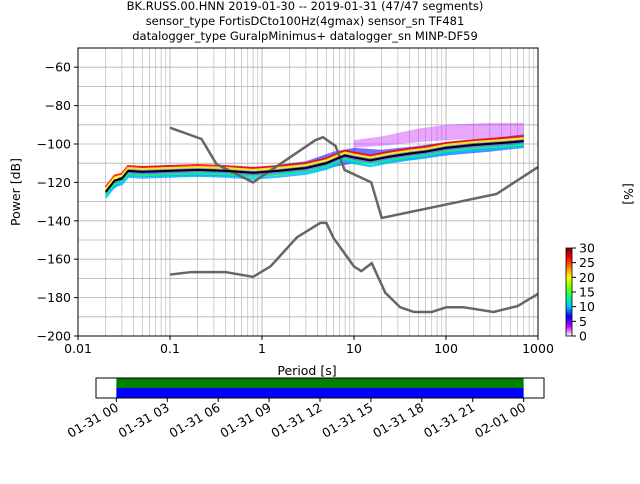 This screenshot has height=484, width=640. I want to click on y-tick-label: −80, so click(58, 105).